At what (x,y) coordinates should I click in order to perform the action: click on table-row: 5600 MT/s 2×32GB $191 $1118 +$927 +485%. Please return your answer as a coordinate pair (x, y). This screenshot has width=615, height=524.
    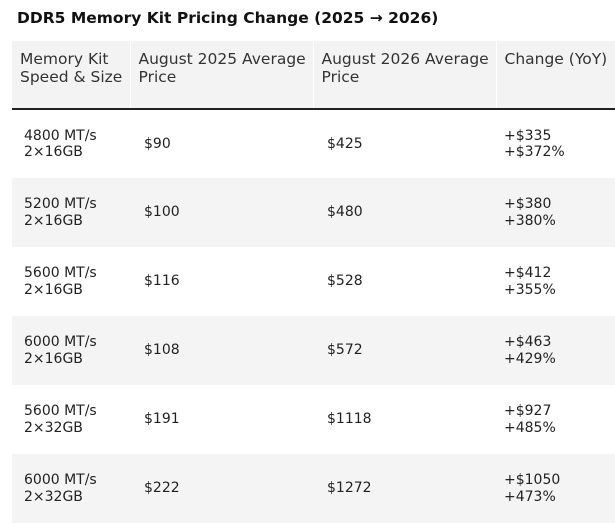
    Looking at the image, I should click on (313, 419).